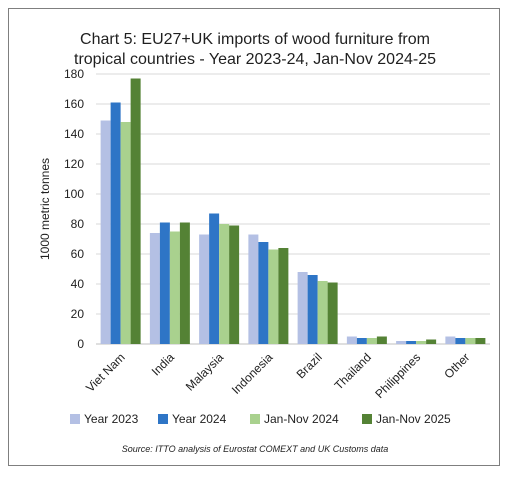 This screenshot has width=510, height=477. I want to click on y-tick-label: 60, so click(78, 254).